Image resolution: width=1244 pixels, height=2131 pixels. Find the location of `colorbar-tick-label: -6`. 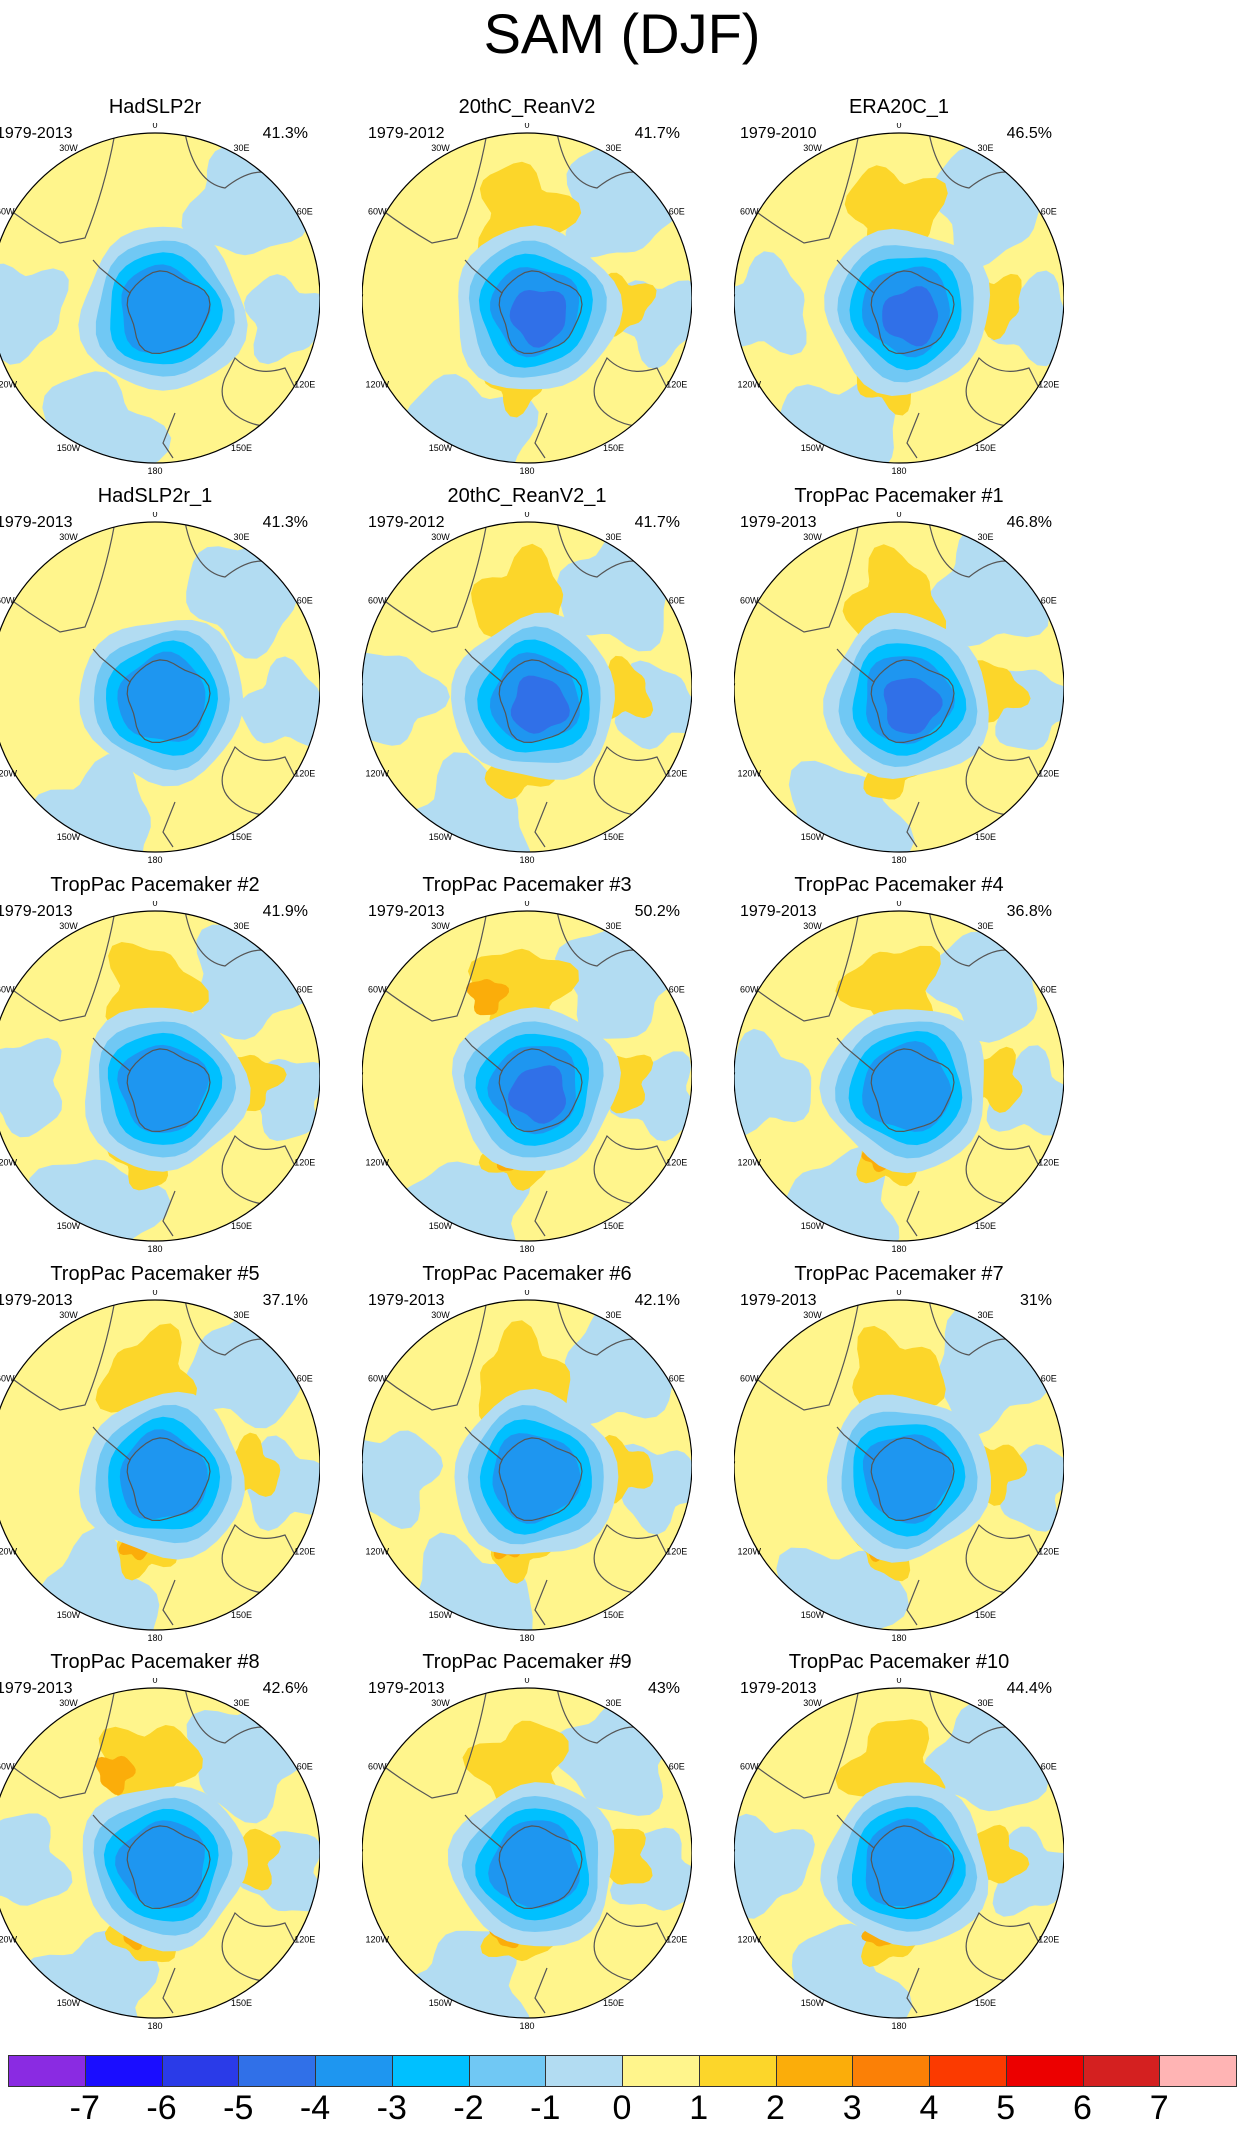

colorbar-tick-label: -6 is located at coordinates (161, 2108).